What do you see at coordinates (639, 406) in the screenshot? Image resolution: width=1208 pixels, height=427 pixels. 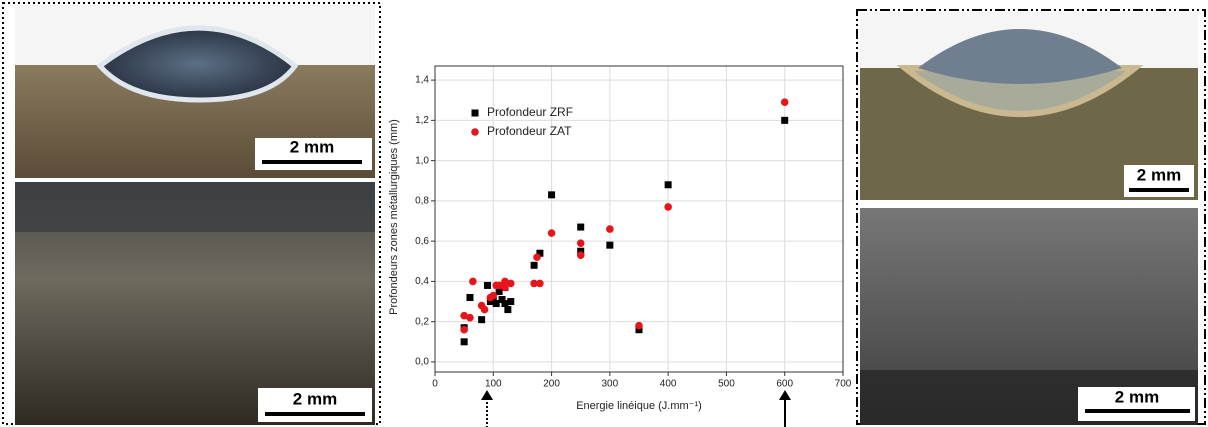 I see `x-axis-label: Energie linéique (J.mm⁻¹)` at bounding box center [639, 406].